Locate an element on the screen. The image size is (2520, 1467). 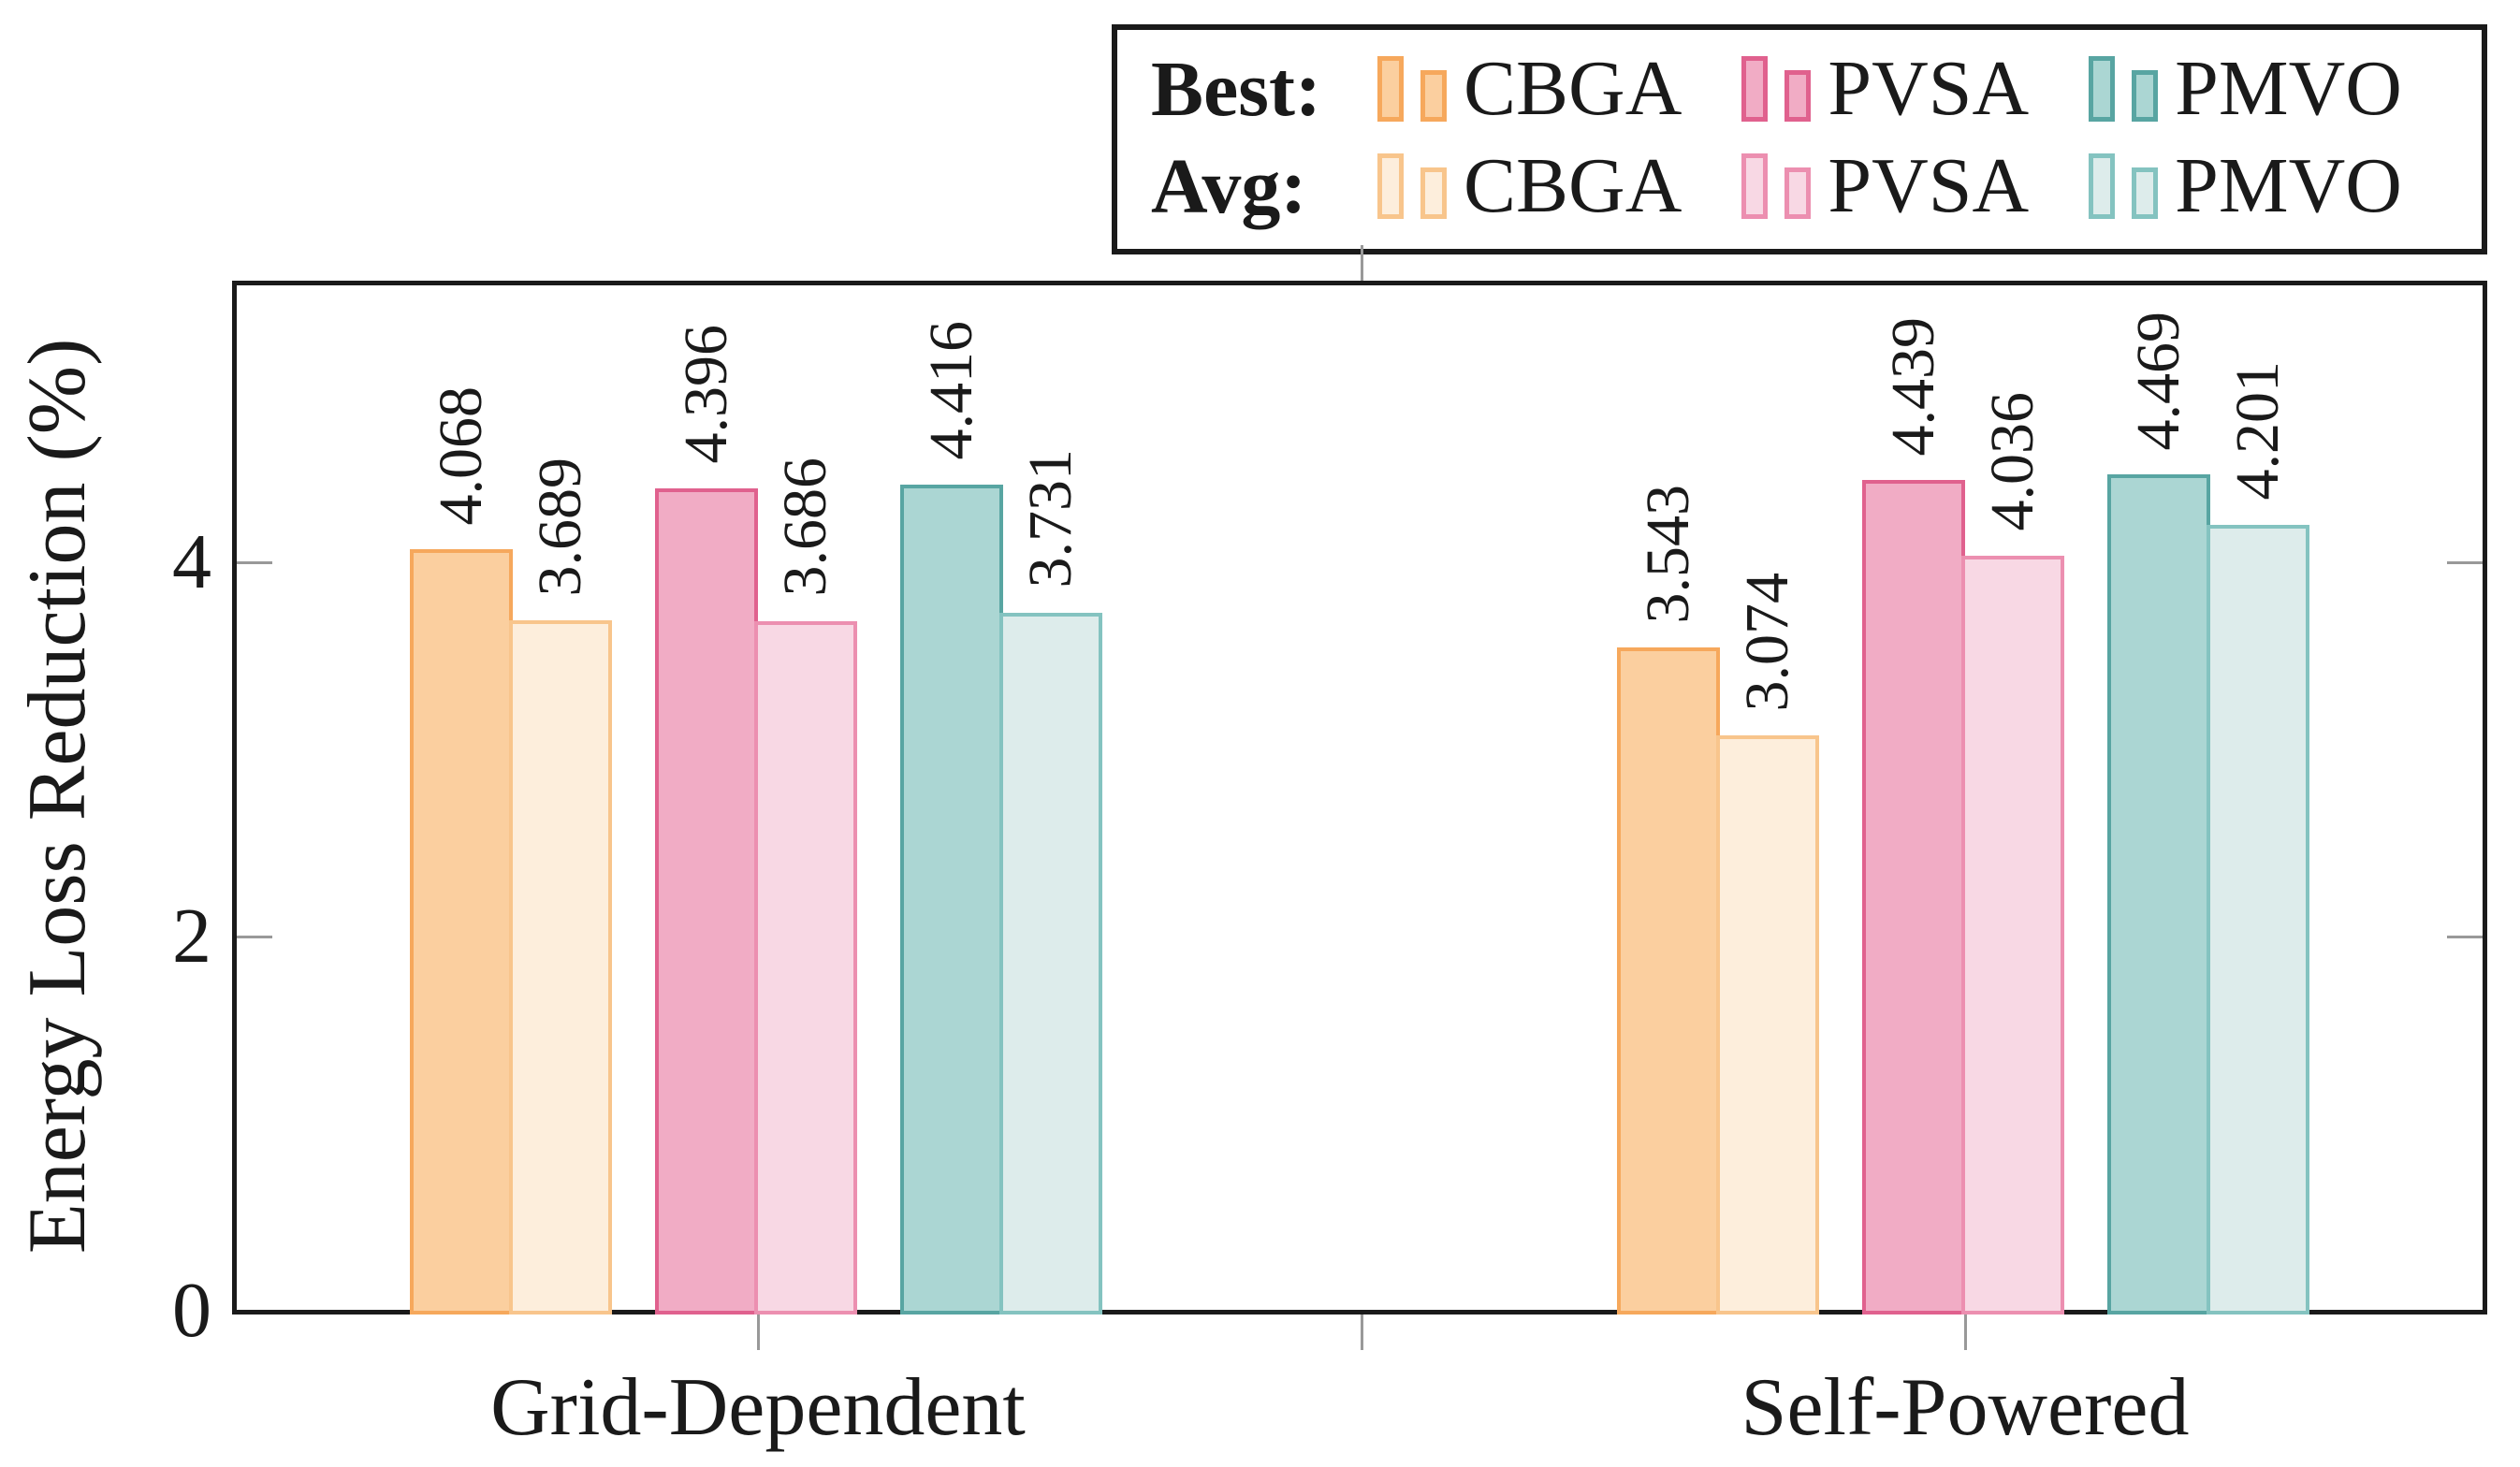
bar-value-self-powered-best-pmvo: 4.469 is located at coordinates (2158, 381).